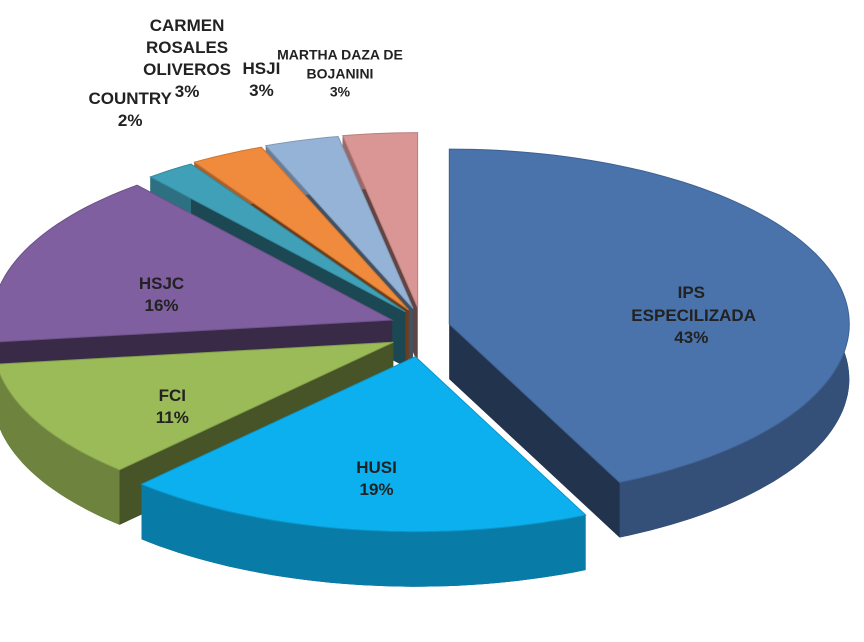  What do you see at coordinates (187, 47) in the screenshot?
I see `category-label: CARMEN ROSALES OLIVEROS` at bounding box center [187, 47].